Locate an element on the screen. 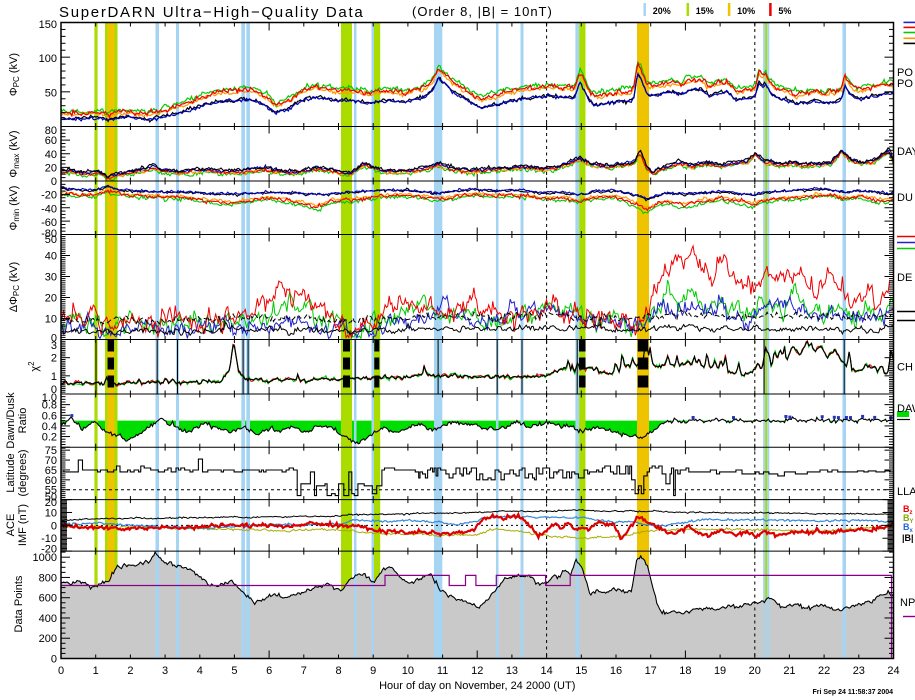 This screenshot has height=700, width=915. svg-text: IMF (nT) is located at coordinates (23, 525).